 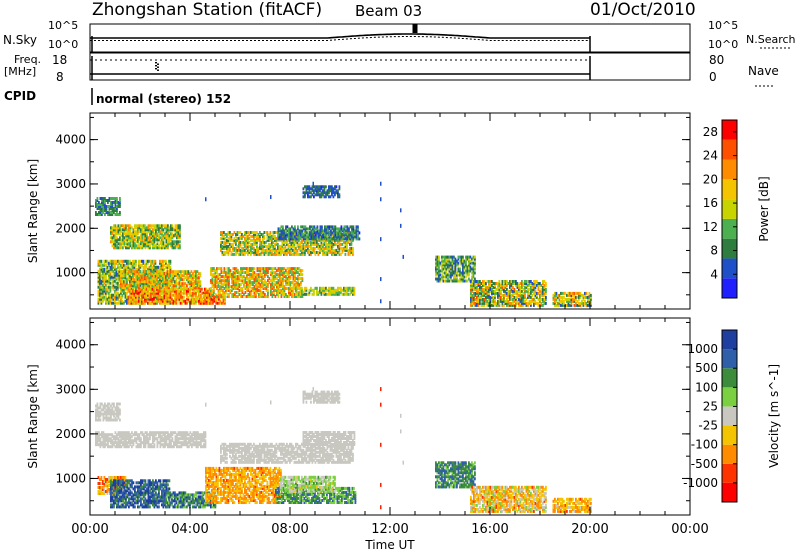 What do you see at coordinates (771, 39) in the screenshot?
I see `nsearch-label: N.Search` at bounding box center [771, 39].